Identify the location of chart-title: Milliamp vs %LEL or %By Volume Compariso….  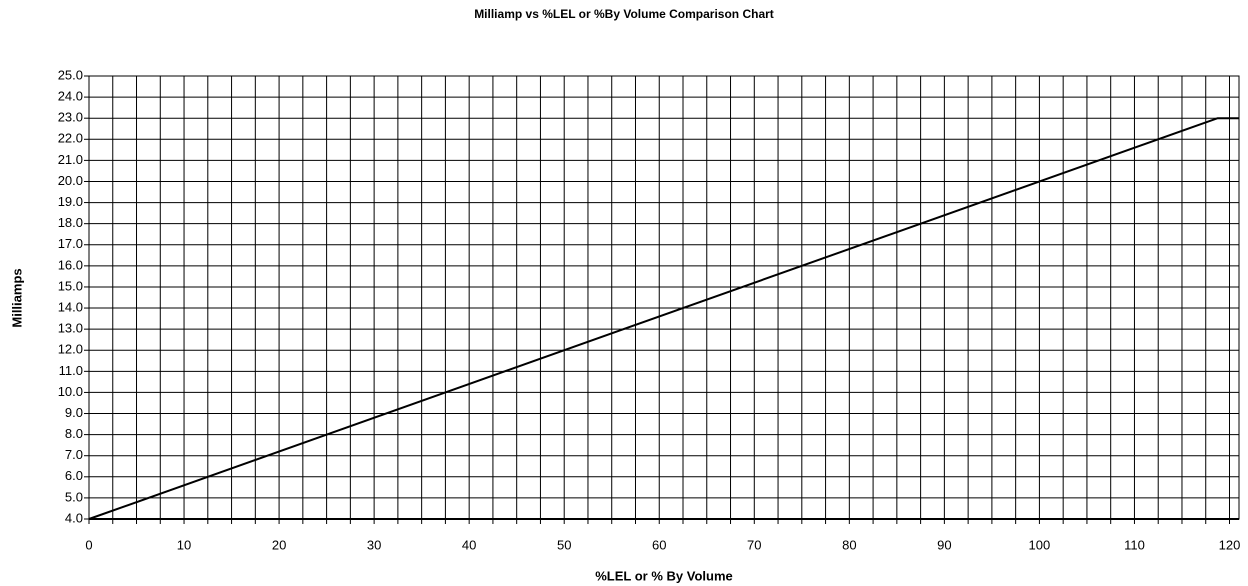
(624, 14).